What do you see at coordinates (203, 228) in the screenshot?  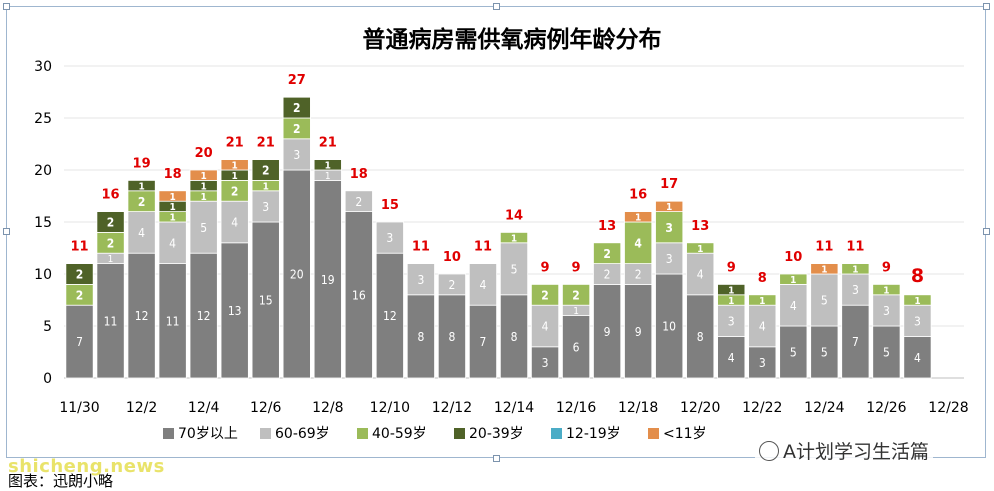 I see `data-label: 5` at bounding box center [203, 228].